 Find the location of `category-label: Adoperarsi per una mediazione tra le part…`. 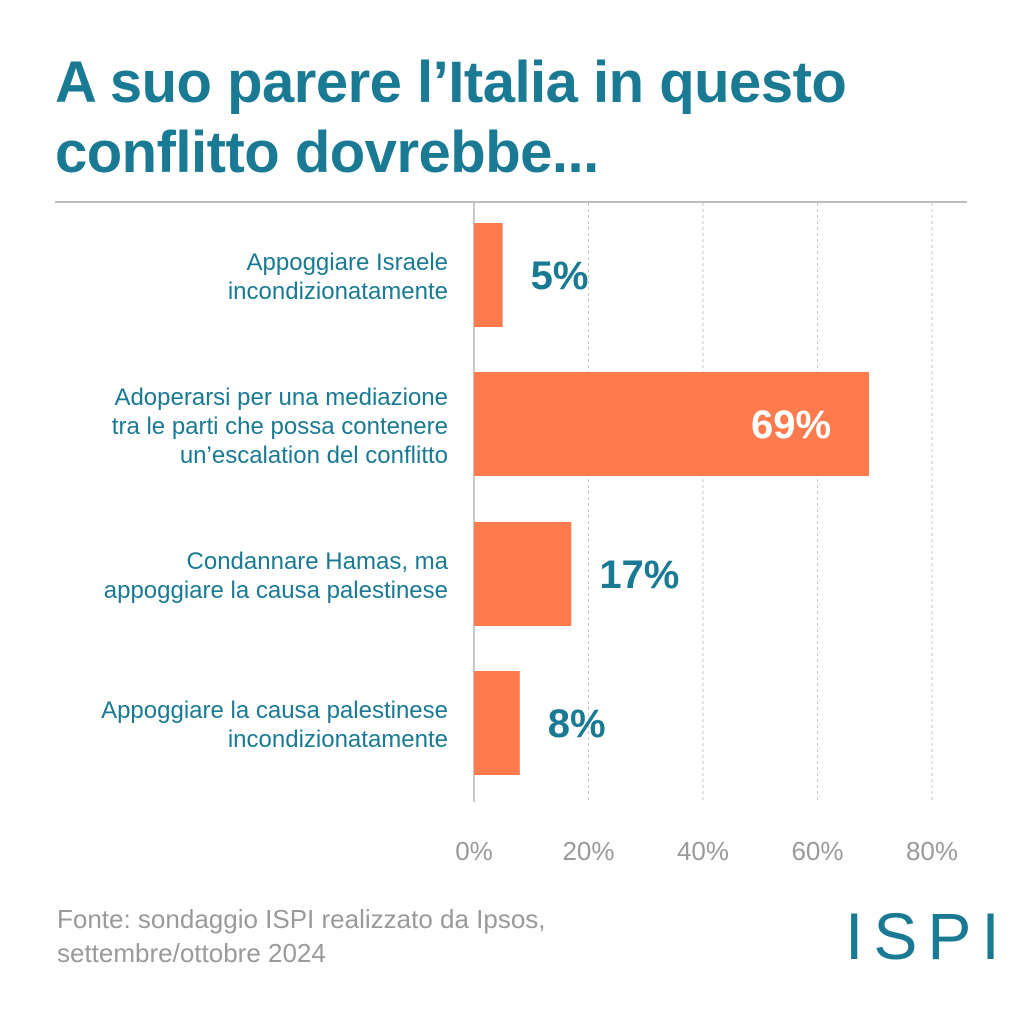

category-label: Adoperarsi per una mediazione tra le part… is located at coordinates (234, 426).